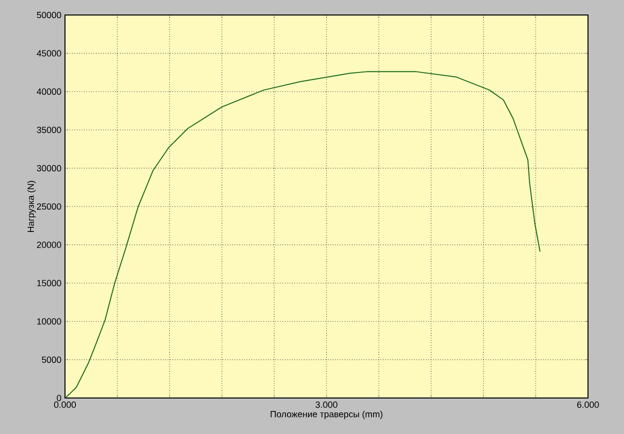 The width and height of the screenshot is (624, 434). I want to click on x-tick-label: 3.000, so click(327, 405).